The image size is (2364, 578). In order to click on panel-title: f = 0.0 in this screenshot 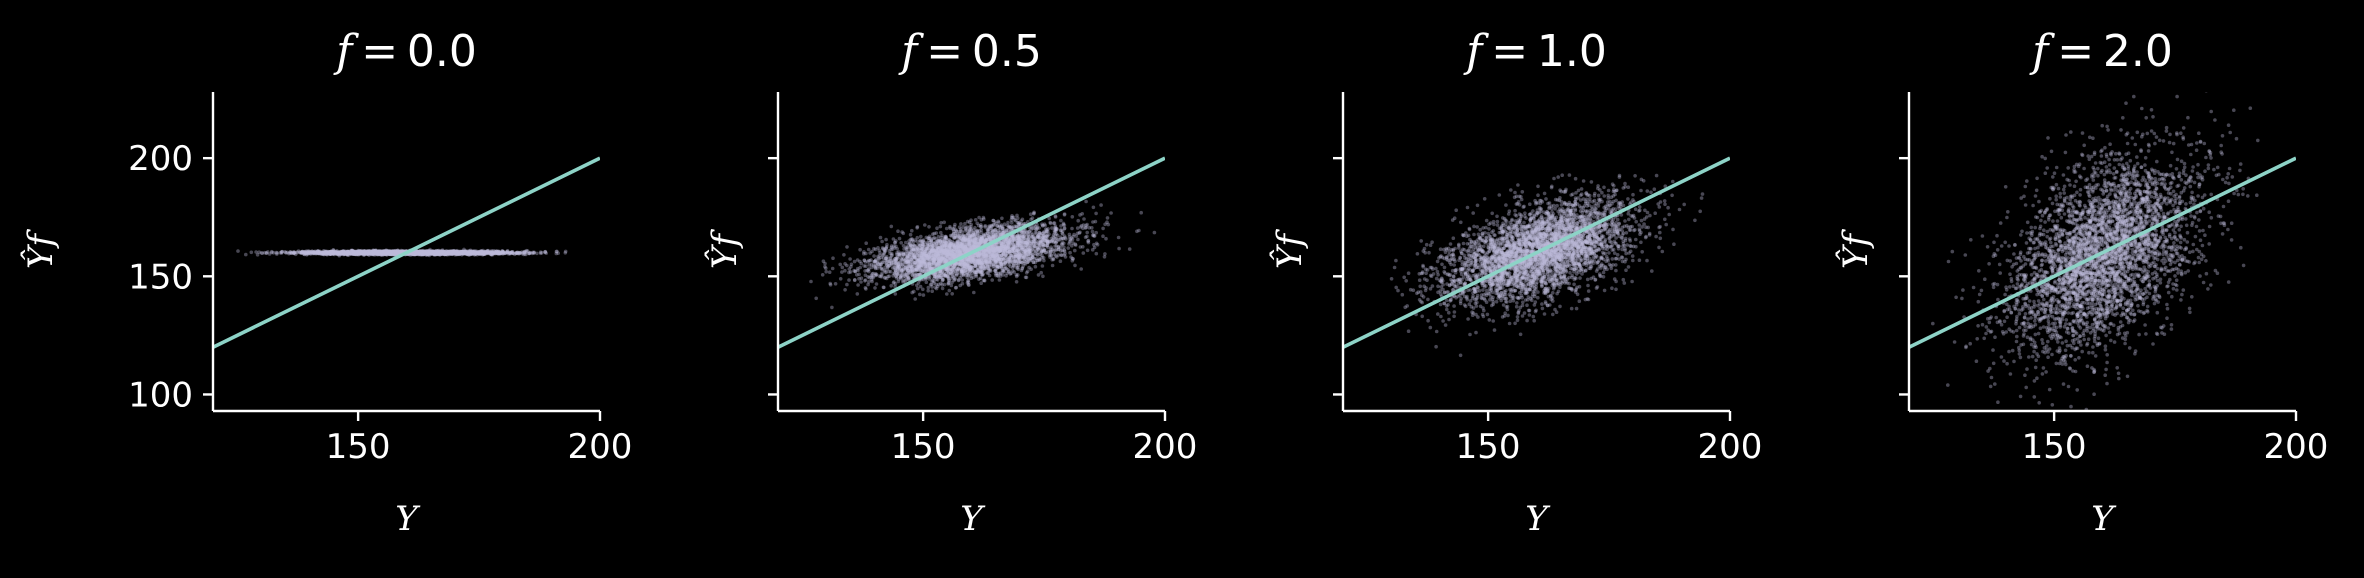, I will do `click(405, 51)`.